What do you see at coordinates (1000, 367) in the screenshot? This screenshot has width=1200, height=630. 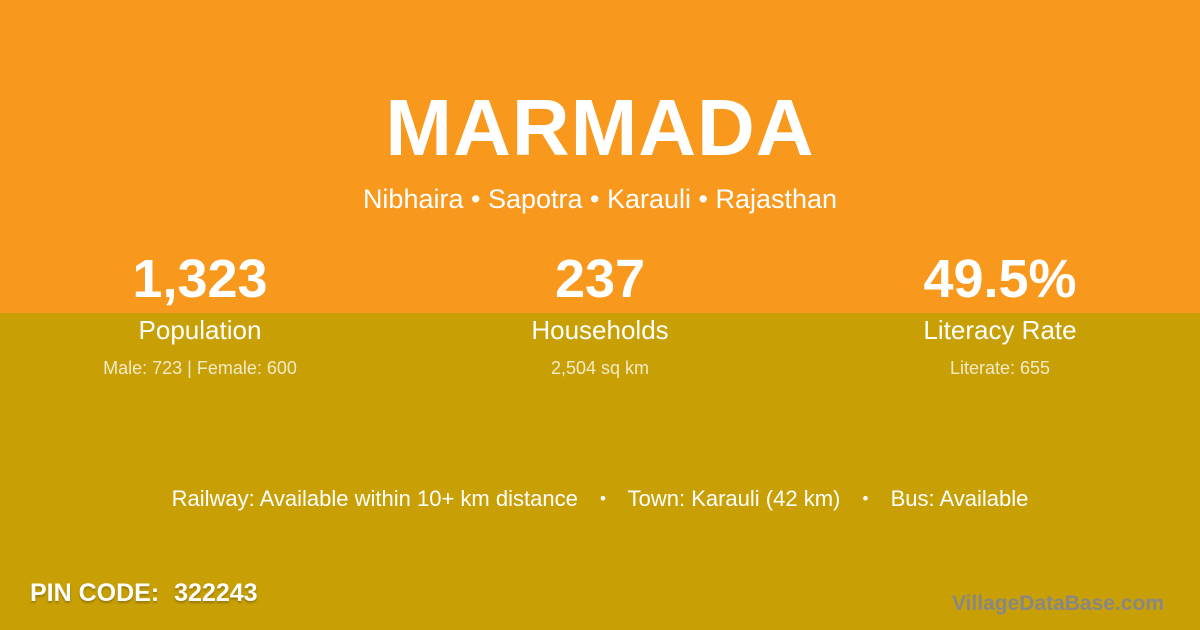 I see `literate-count: Literate: 655` at bounding box center [1000, 367].